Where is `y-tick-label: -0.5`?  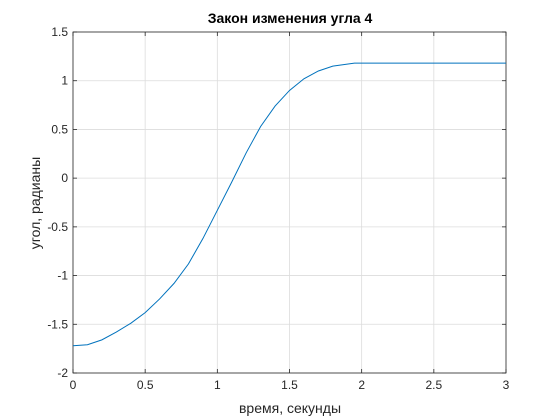 y-tick-label: -0.5 is located at coordinates (57, 227).